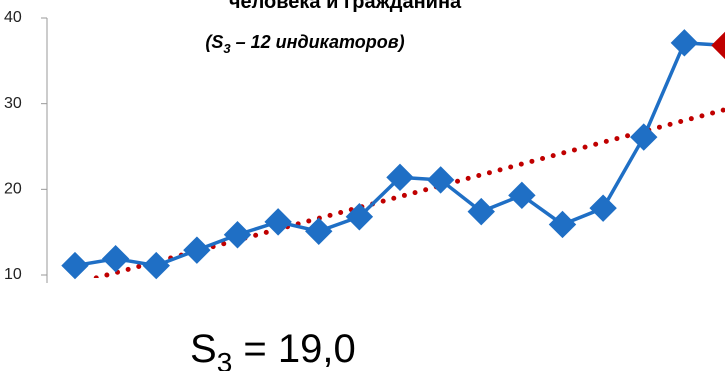 Image resolution: width=725 pixels, height=371 pixels. What do you see at coordinates (13, 189) in the screenshot?
I see `y-tick-label: 20` at bounding box center [13, 189].